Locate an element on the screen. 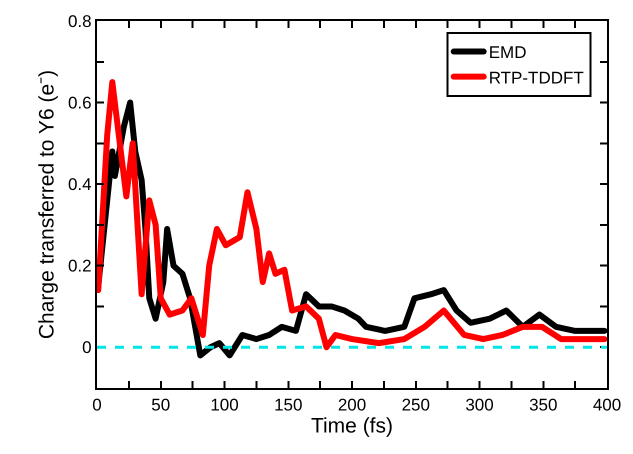  x-tick-label: 100 is located at coordinates (224, 404).